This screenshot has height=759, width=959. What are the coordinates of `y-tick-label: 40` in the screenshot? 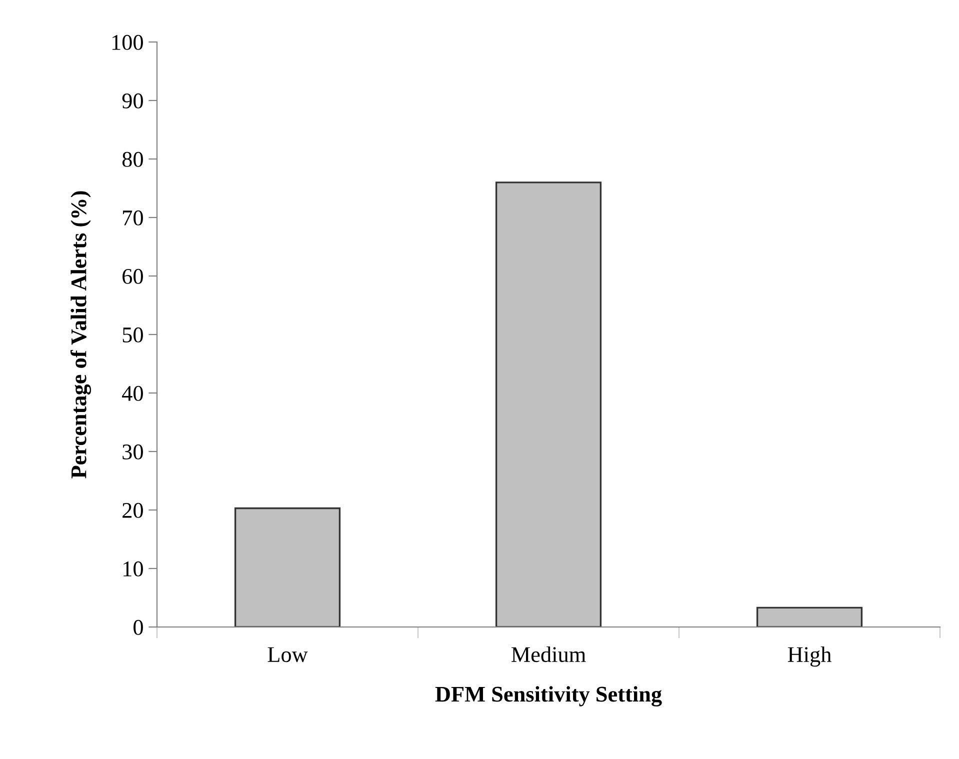 It's located at (132, 393).